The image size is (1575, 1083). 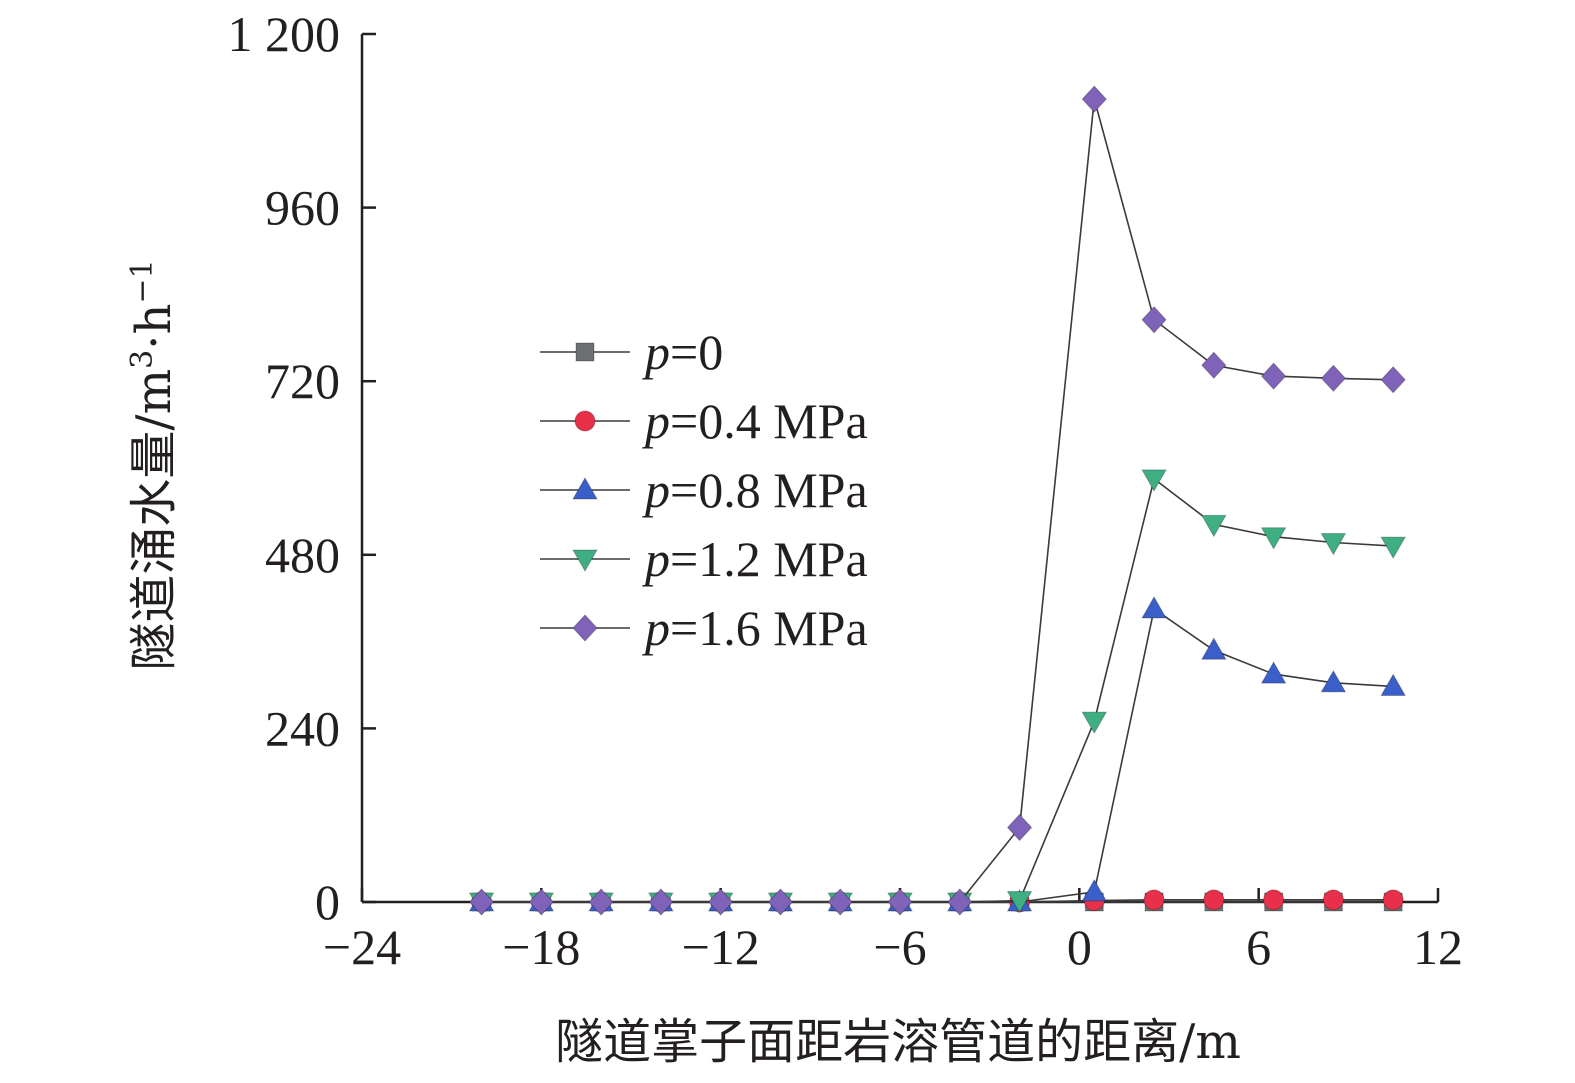 I want to click on legend-item-p-1-6-mpa: p=1.6 MPa, so click(x=704, y=628).